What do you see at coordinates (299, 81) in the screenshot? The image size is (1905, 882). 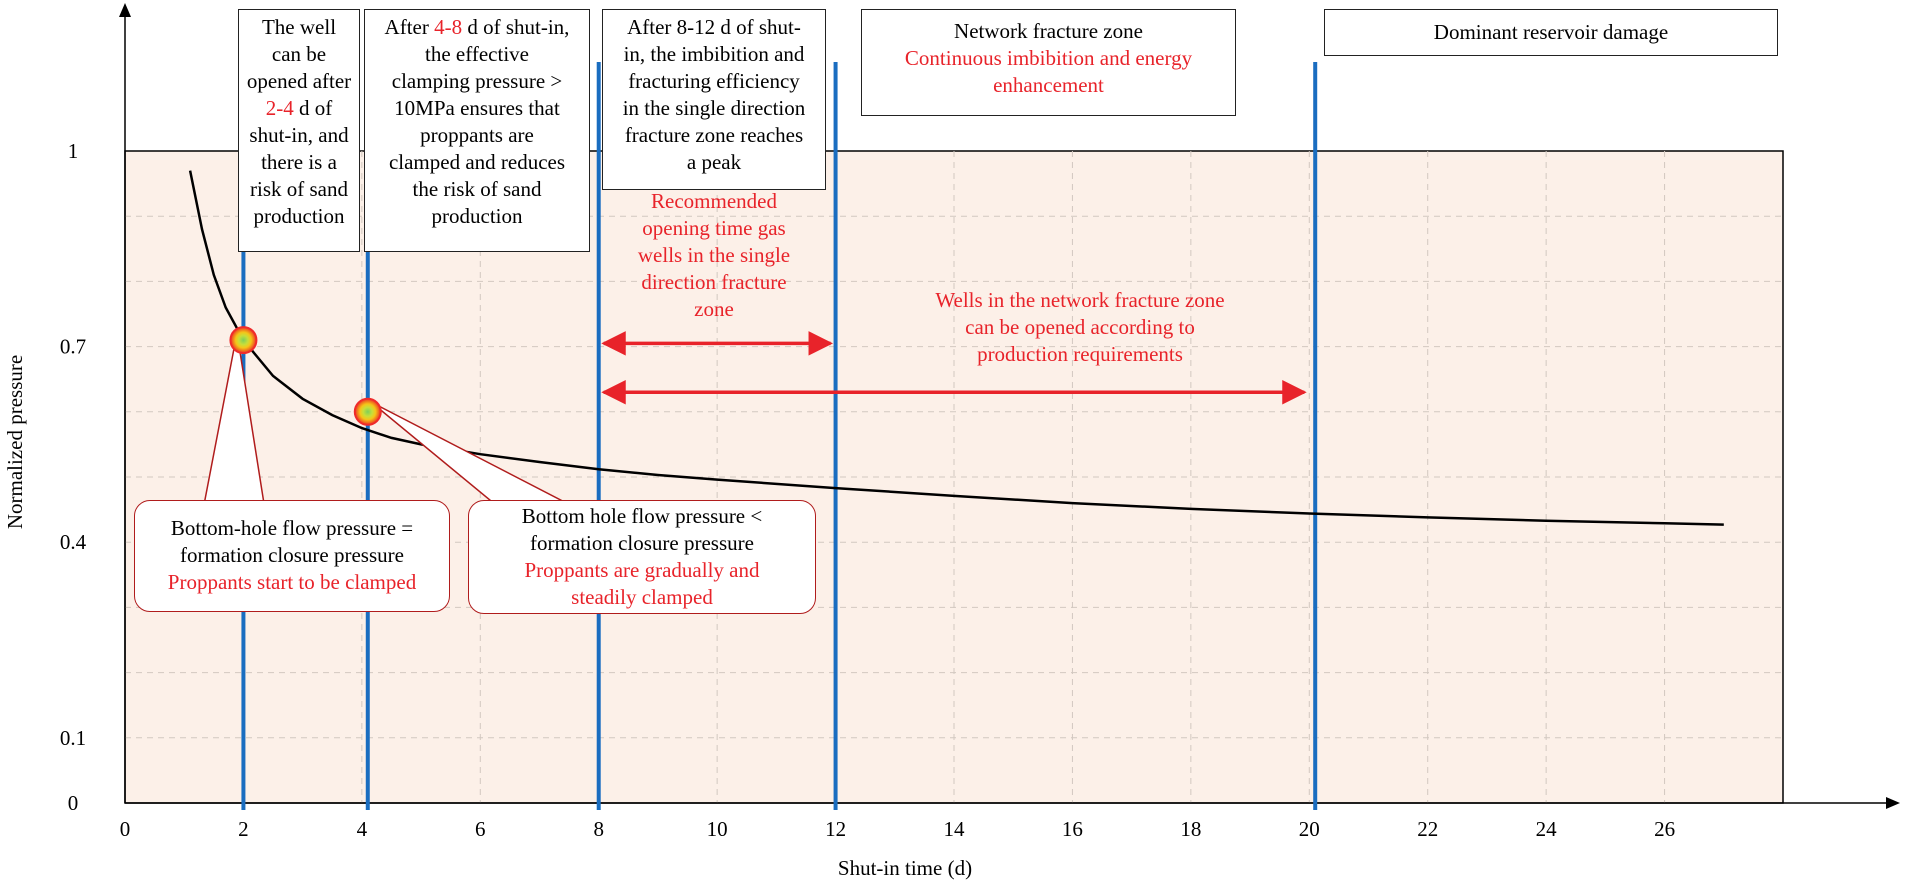 I see `box1-line3: opened after` at bounding box center [299, 81].